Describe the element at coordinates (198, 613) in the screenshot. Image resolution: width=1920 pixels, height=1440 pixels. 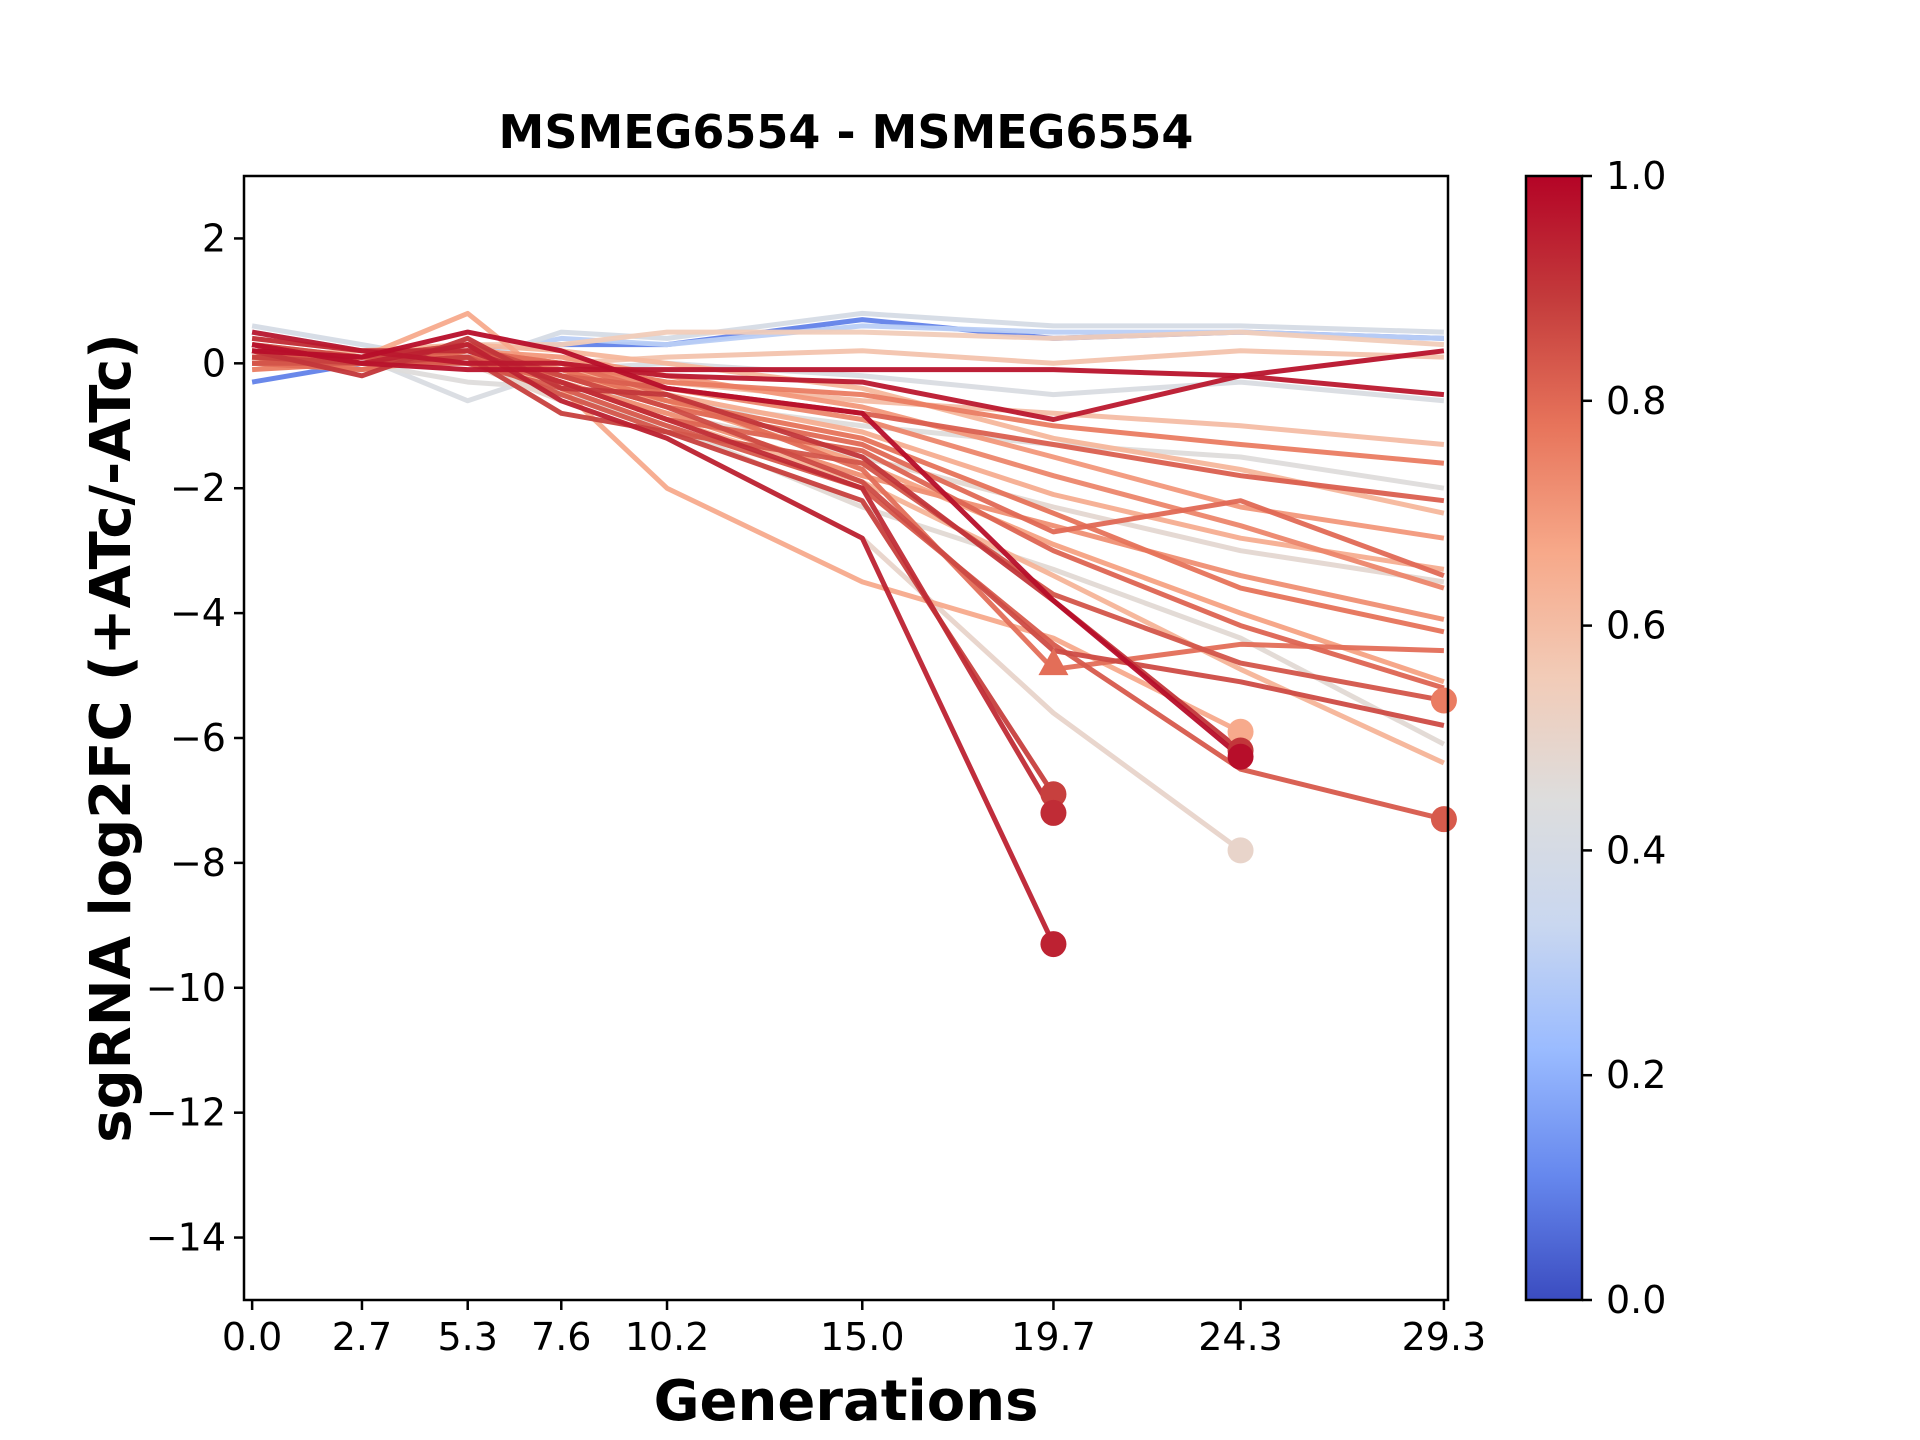
I see `y-tick-label: −4` at that location.